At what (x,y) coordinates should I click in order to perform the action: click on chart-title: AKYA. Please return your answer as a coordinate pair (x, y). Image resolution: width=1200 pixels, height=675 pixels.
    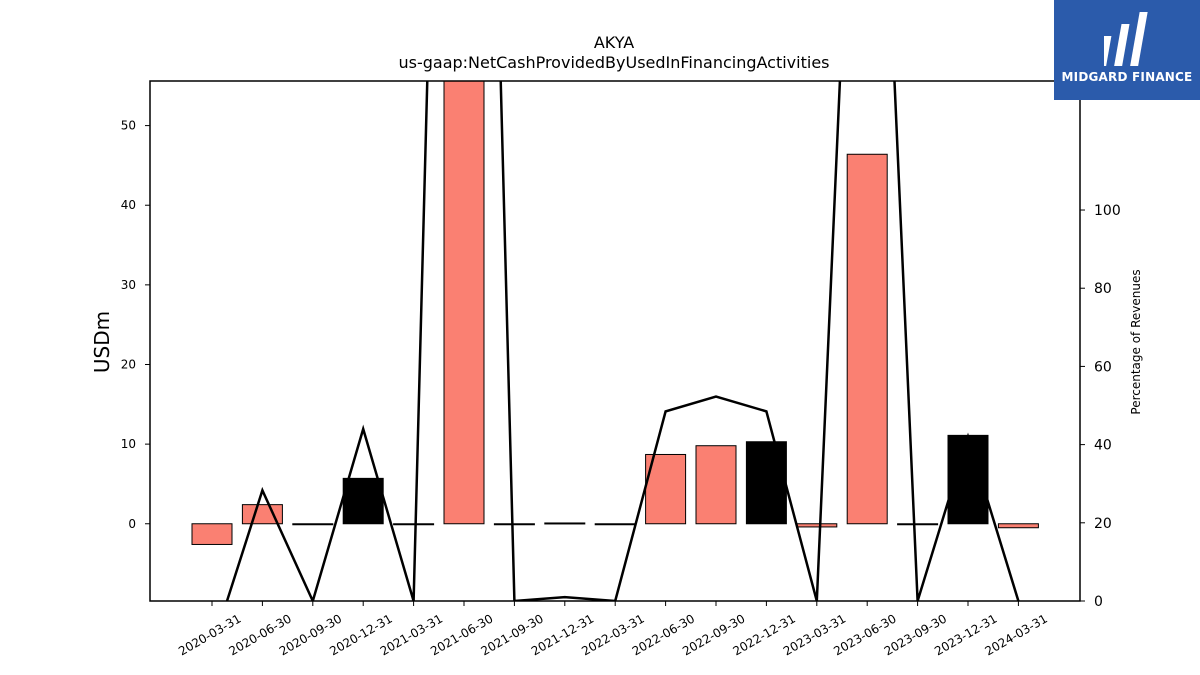
    Looking at the image, I should click on (614, 42).